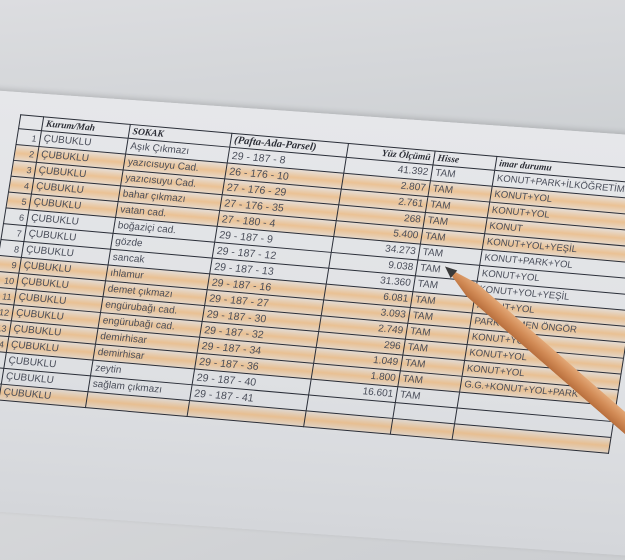 The image size is (625, 560). I want to click on cell-no: 8, so click(12, 248).